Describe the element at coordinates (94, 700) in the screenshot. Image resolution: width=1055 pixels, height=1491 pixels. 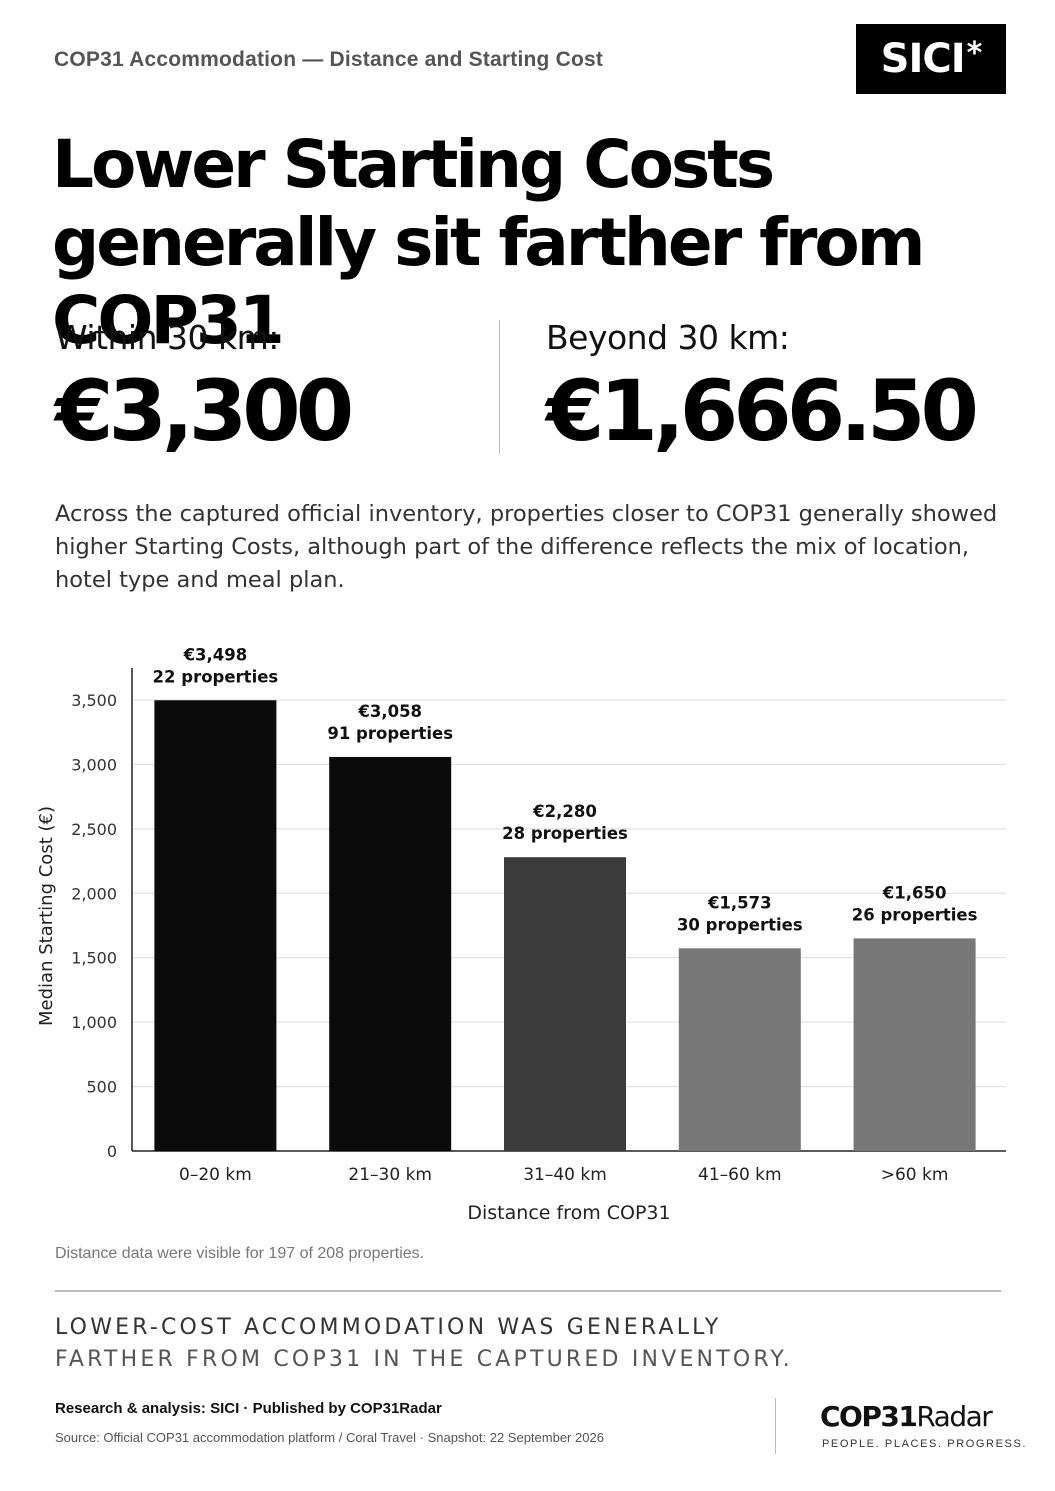
I see `y-tick-label: 3,500` at that location.